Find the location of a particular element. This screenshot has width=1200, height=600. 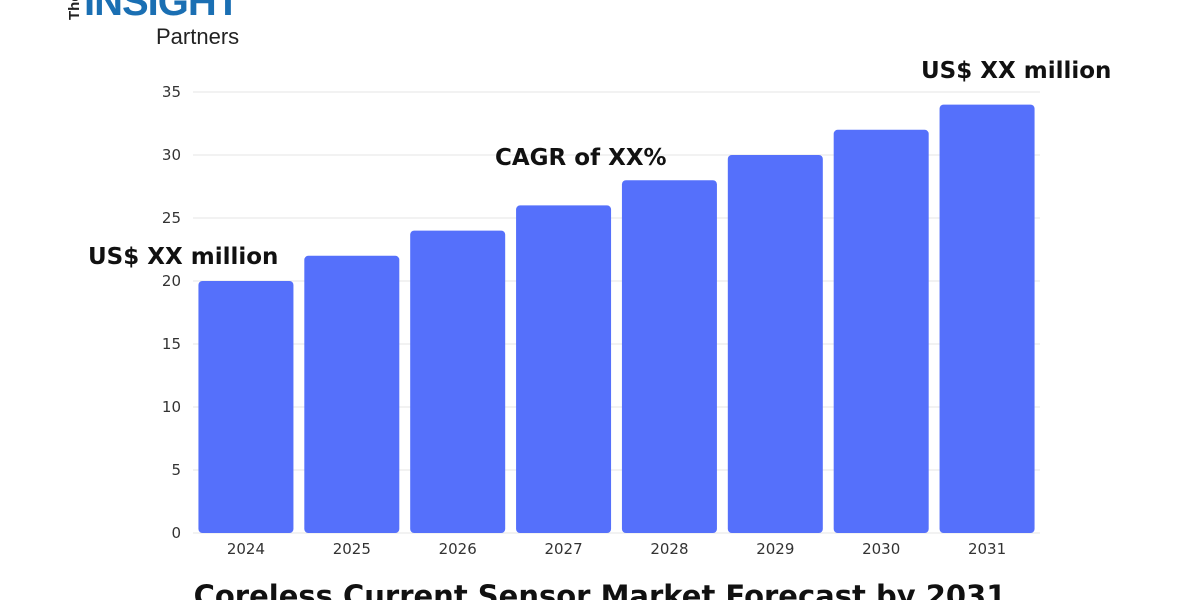

x-tick-label: 2029 is located at coordinates (775, 549).